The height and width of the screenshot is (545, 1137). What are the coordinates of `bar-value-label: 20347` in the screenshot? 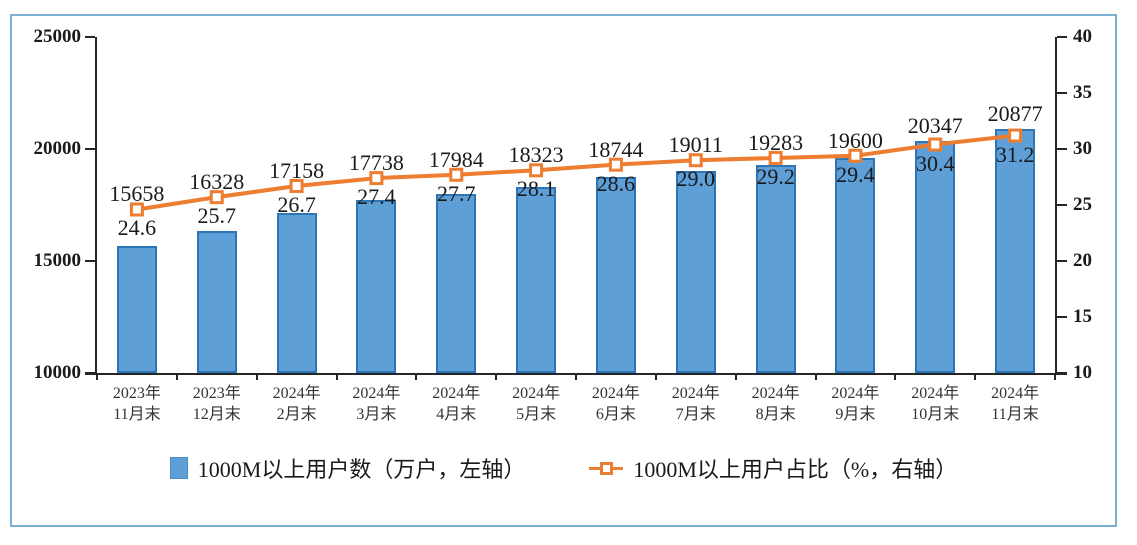 It's located at (935, 126).